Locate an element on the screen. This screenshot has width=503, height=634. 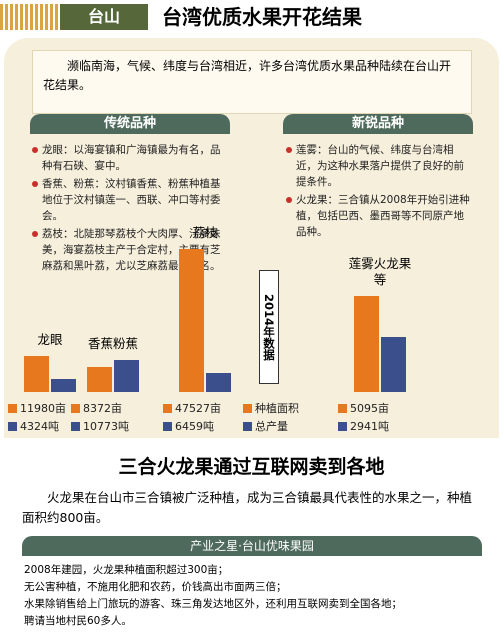
category-label: 香蕉粉蕉 is located at coordinates (112, 343).